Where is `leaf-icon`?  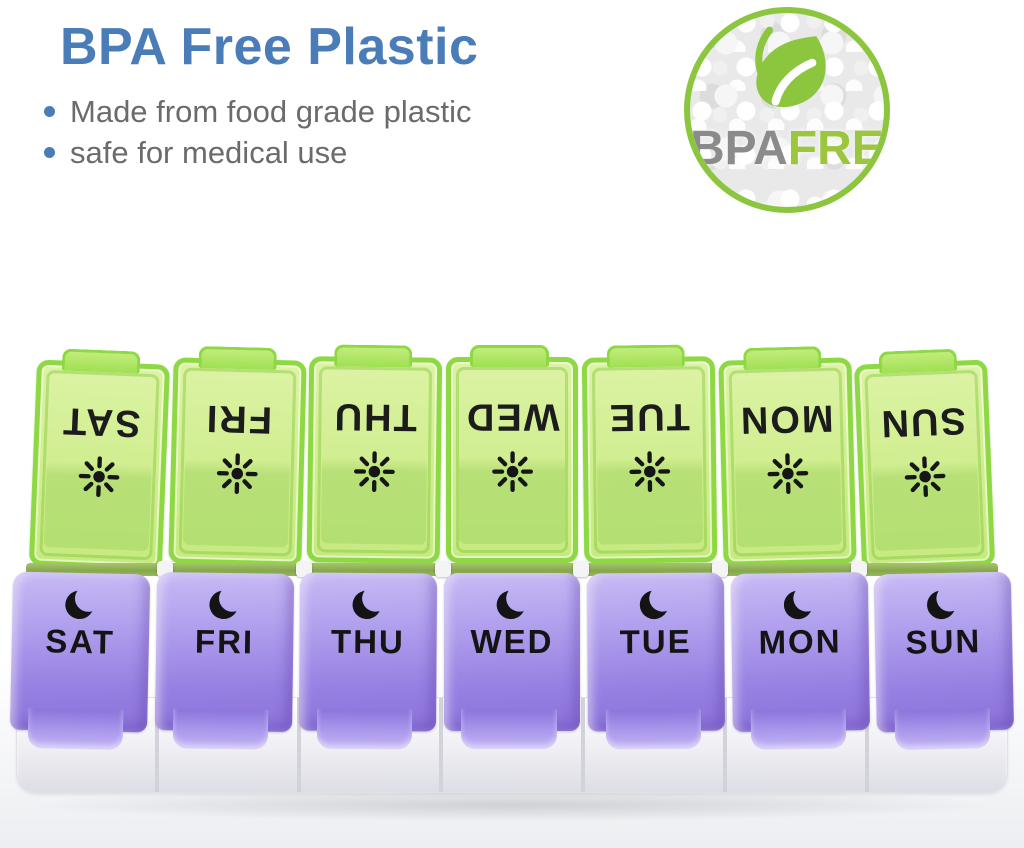
leaf-icon is located at coordinates (790, 67).